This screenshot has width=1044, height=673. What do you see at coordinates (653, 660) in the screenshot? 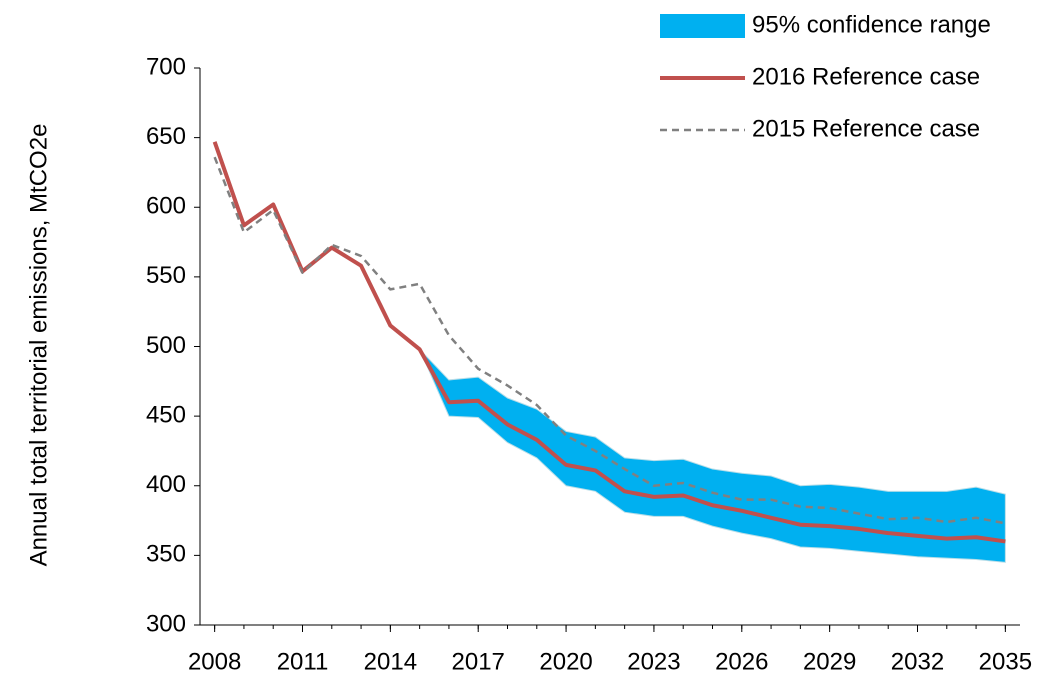
I see `x-tick-label: 2023` at bounding box center [653, 660].